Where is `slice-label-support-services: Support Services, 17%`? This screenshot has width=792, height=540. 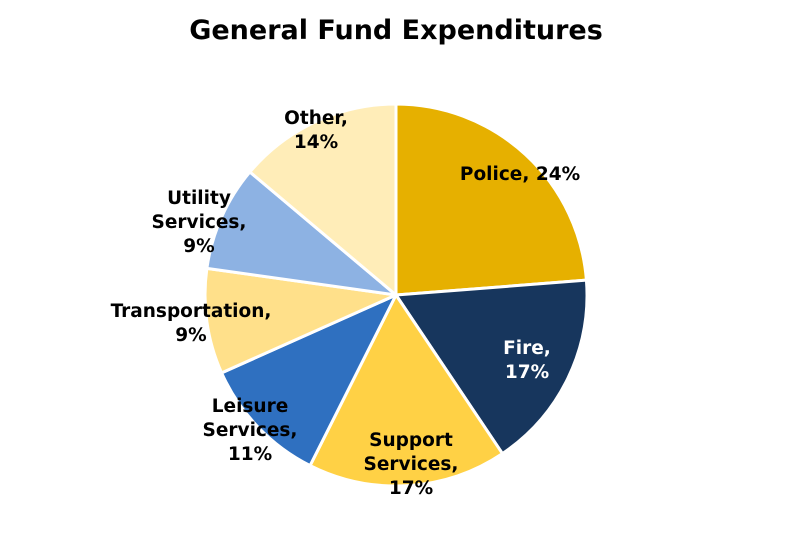
slice-label-support-services: Support Services, 17% is located at coordinates (411, 464).